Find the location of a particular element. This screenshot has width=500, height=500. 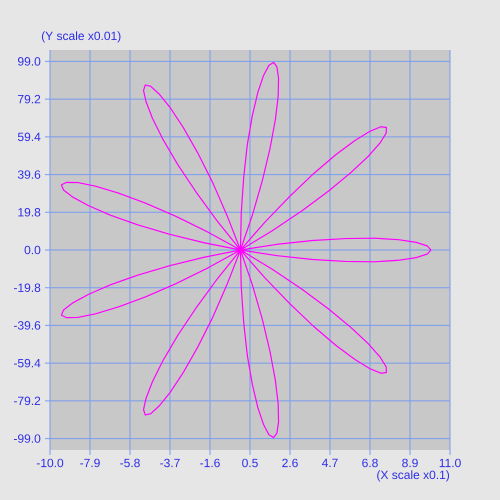

x-tick-label: 2.6 is located at coordinates (290, 463).